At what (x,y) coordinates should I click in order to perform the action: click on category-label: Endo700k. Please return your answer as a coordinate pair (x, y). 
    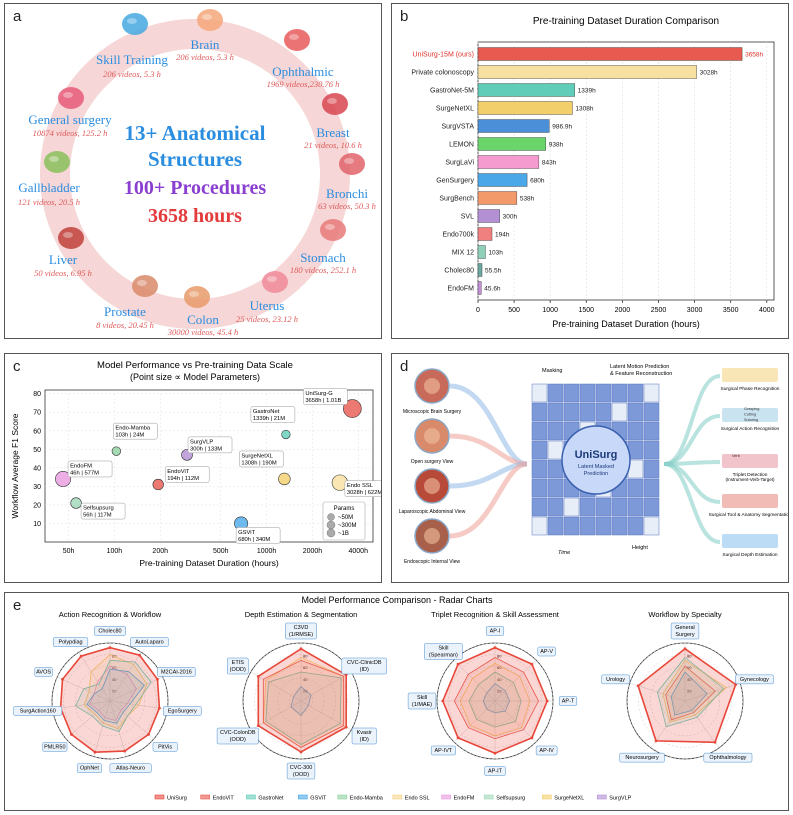
    Looking at the image, I should click on (458, 235).